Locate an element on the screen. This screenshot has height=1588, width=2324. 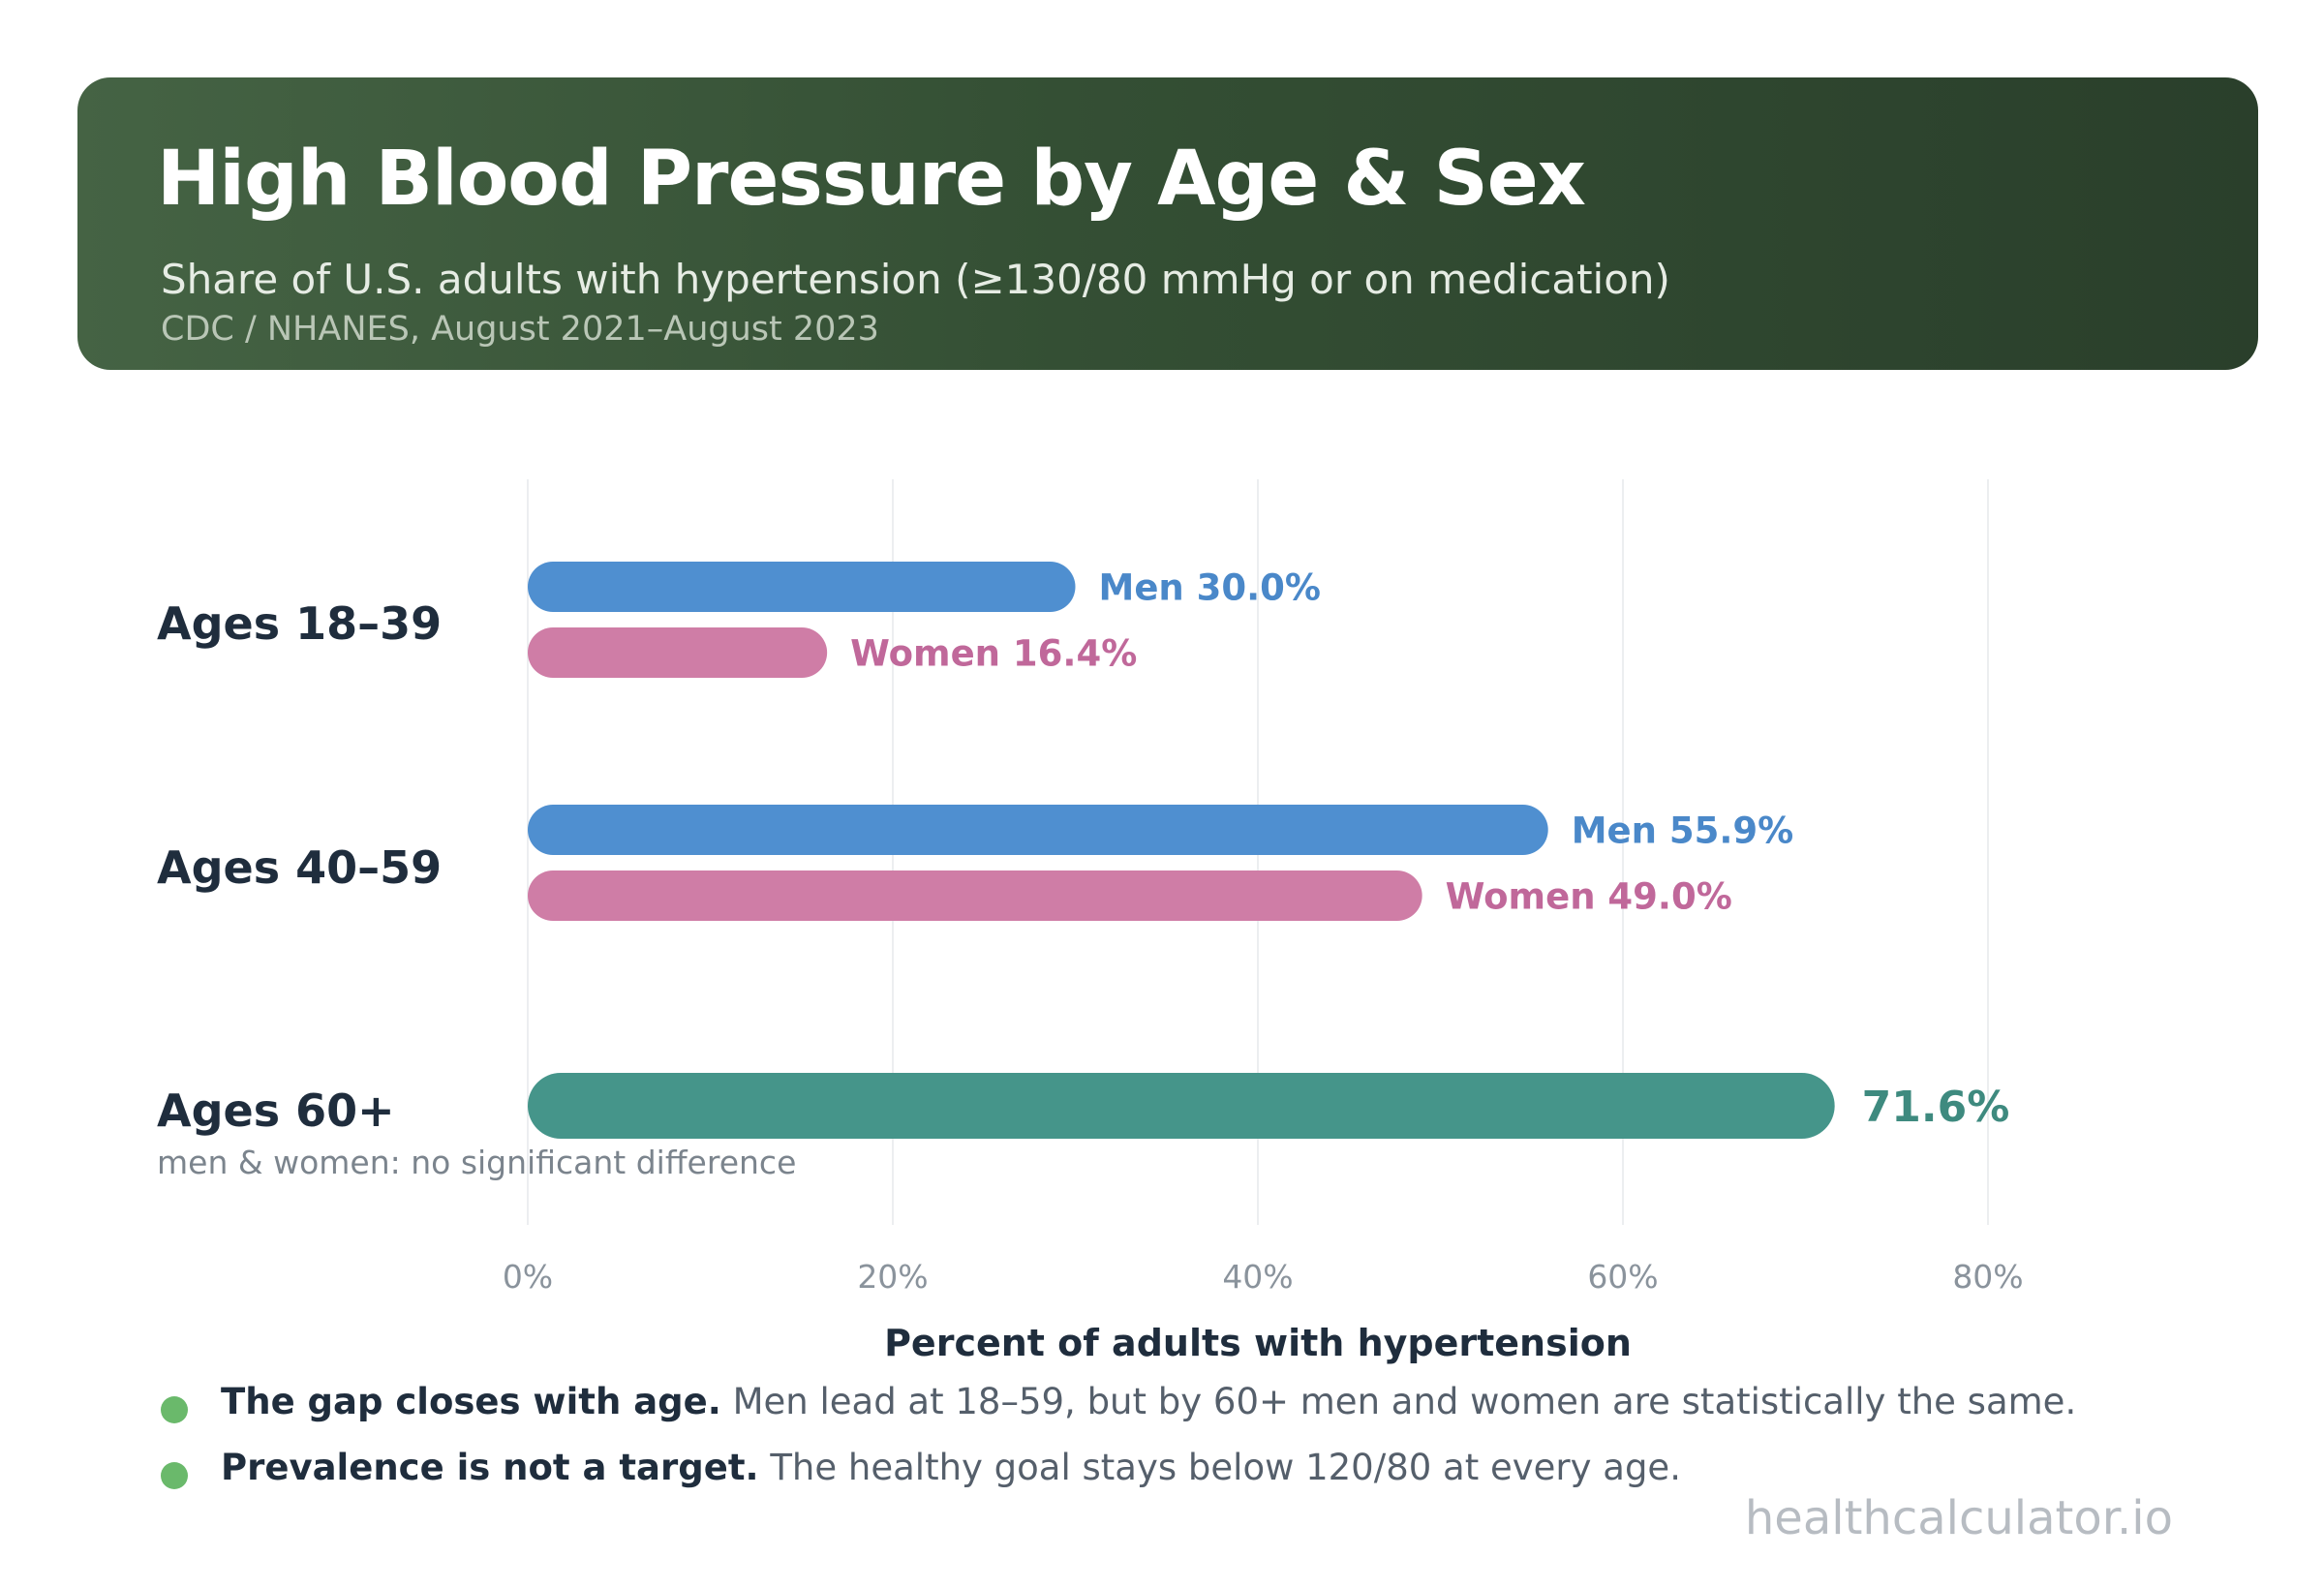
x-tick-label: 80% is located at coordinates (1988, 1277).